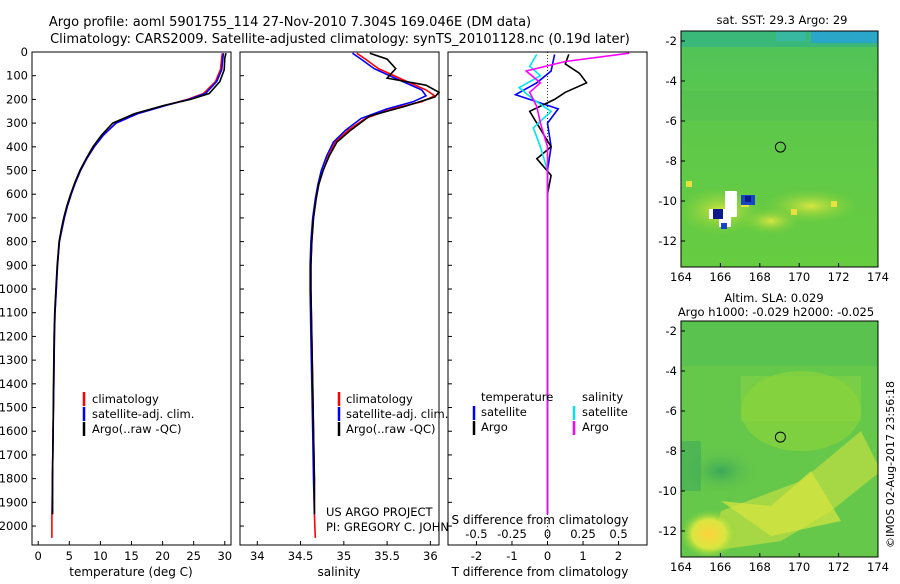  Describe the element at coordinates (17, 242) in the screenshot. I see `y-tick-label: 800` at that location.